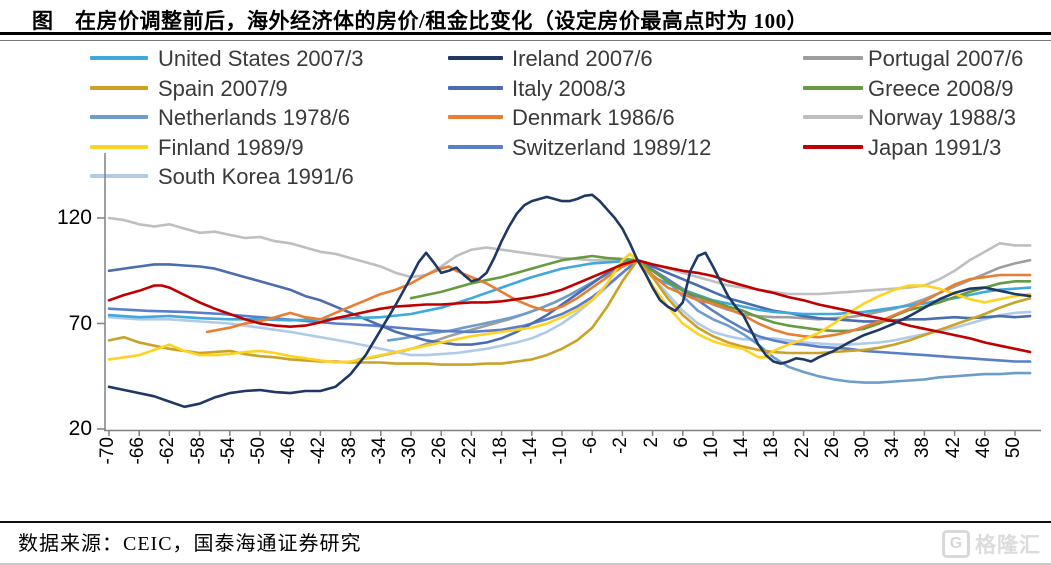 This screenshot has height=565, width=1051. What do you see at coordinates (525, 564) in the screenshot?
I see `bottom-border` at bounding box center [525, 564].